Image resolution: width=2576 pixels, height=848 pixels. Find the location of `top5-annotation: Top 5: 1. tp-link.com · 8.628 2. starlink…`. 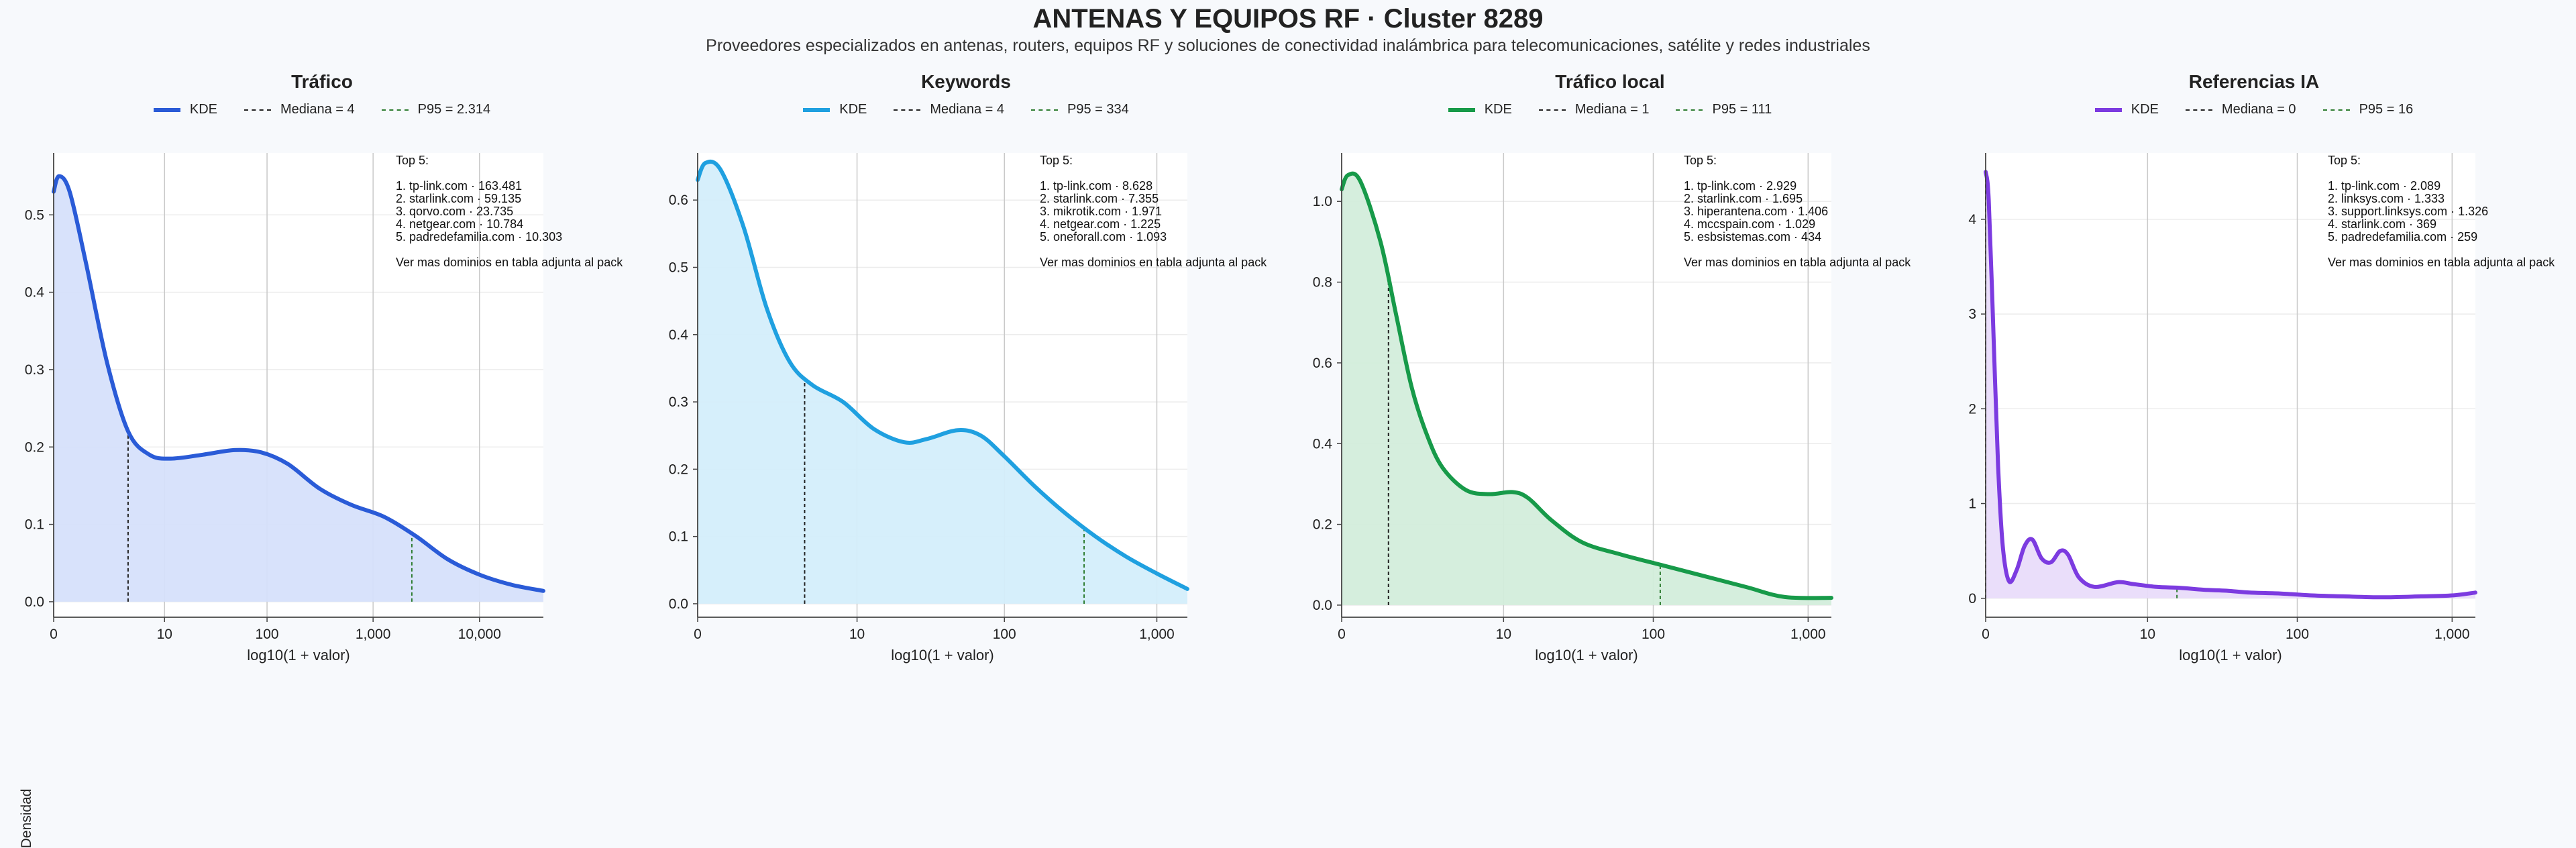

top5-annotation: Top 5: 1. tp-link.com · 8.628 2. starlink… is located at coordinates (1153, 211).